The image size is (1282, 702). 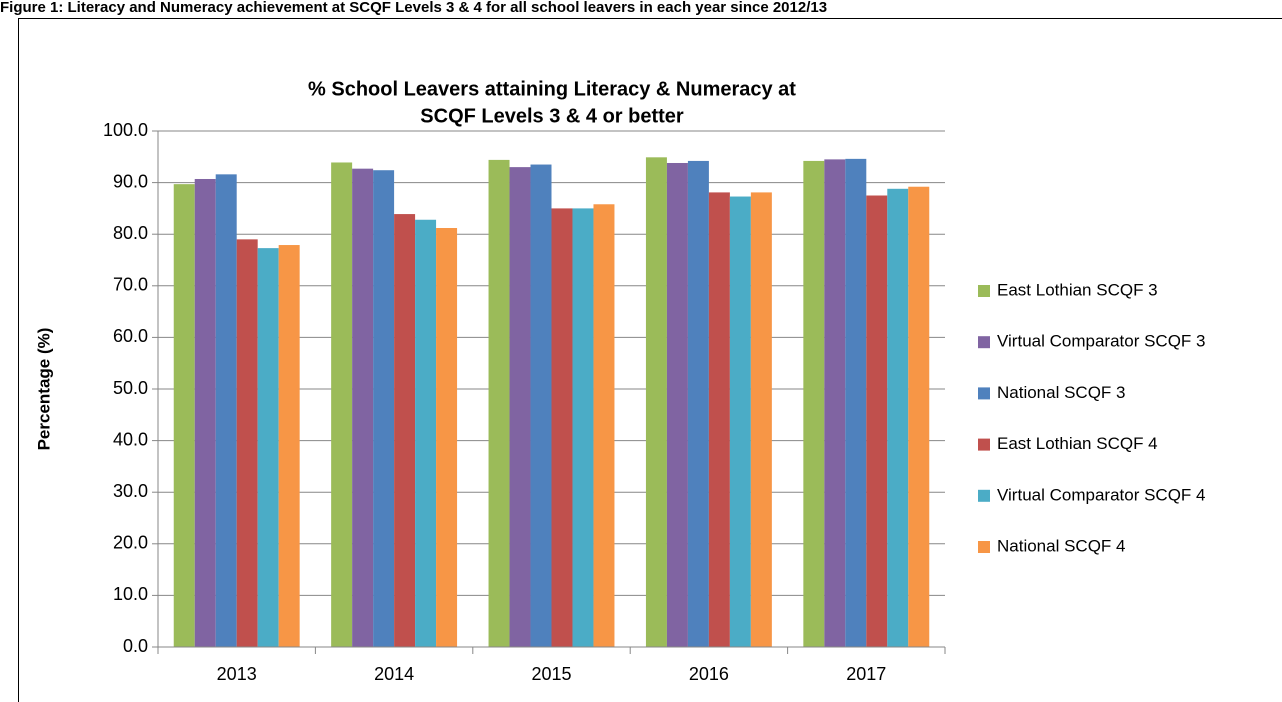 I want to click on y-tick-label: 60.0, so click(x=130, y=336).